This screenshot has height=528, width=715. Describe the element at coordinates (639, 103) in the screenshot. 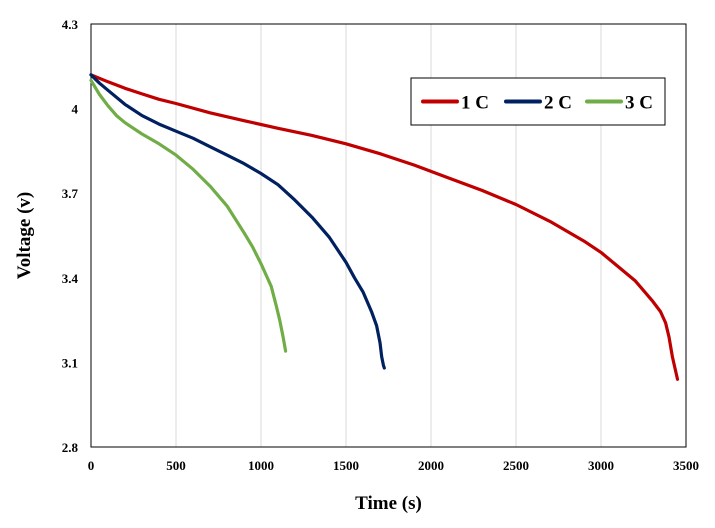

I see `legend-label: 3 C` at that location.